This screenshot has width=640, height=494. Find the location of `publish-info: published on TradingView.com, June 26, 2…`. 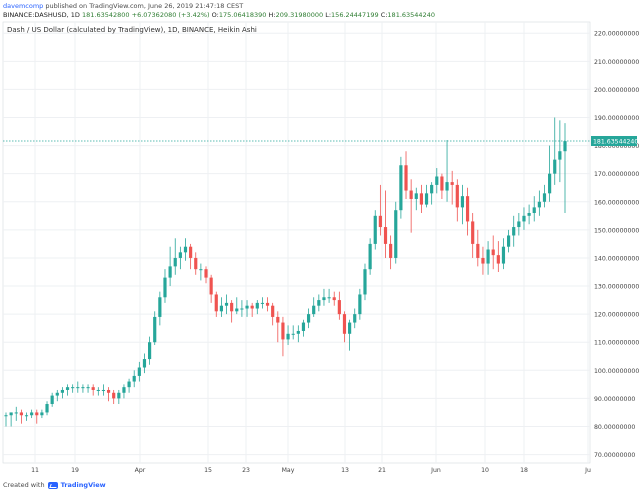

publish-info: published on TradingView.com, June 26, 2… is located at coordinates (144, 6).